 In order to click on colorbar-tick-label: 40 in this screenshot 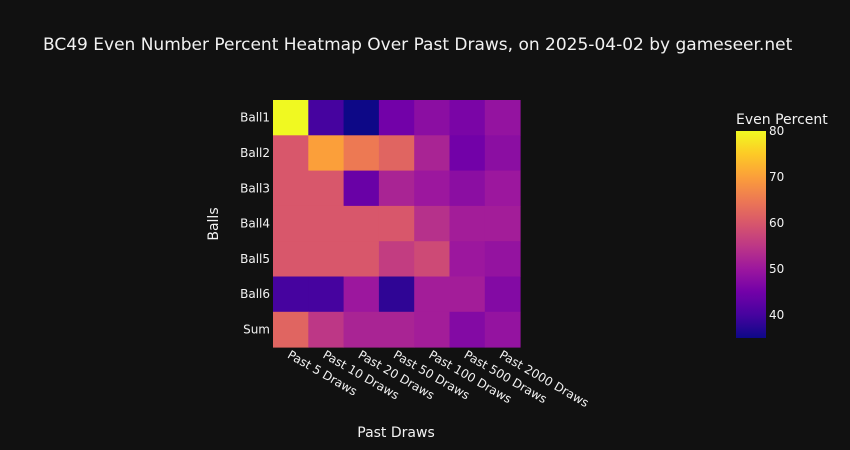, I will do `click(776, 315)`.